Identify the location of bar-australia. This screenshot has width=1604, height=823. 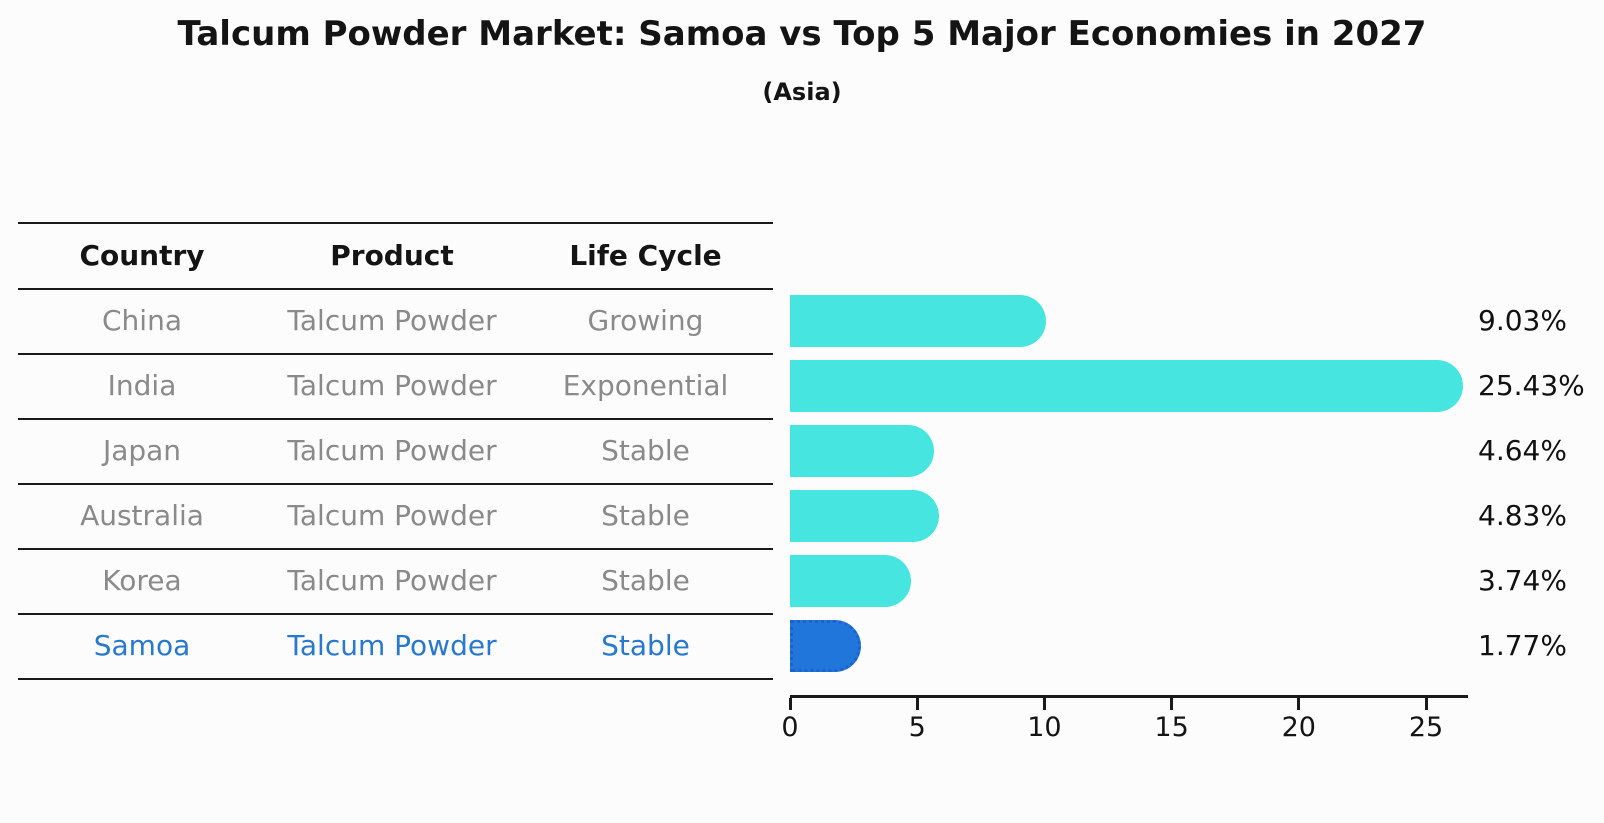
(864, 515).